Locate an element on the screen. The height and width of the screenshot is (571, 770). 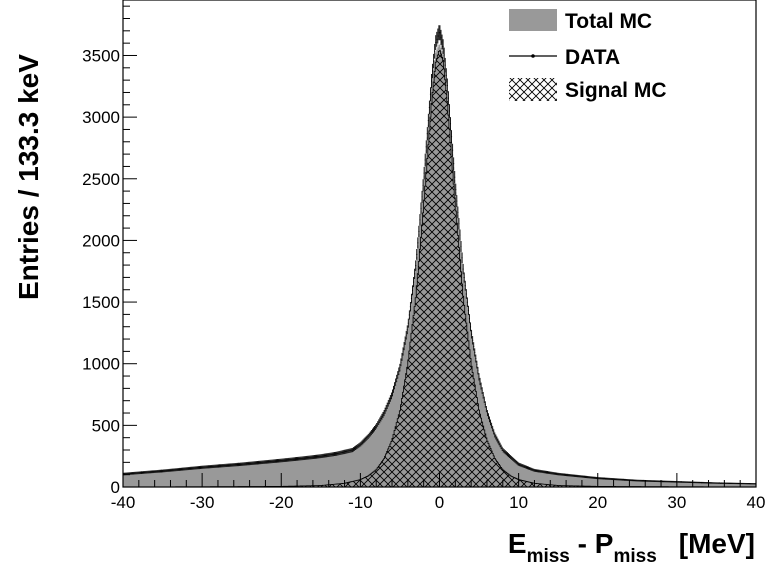
x-tick-label: 40 is located at coordinates (756, 502).